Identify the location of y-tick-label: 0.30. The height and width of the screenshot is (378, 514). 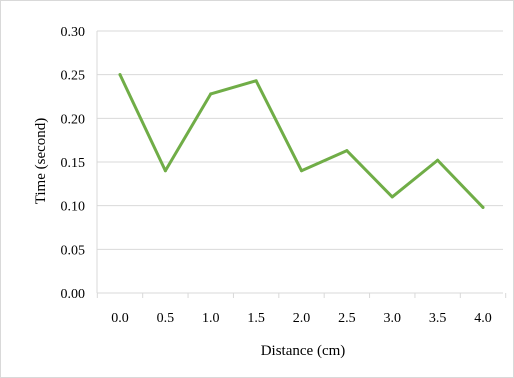
(73, 32).